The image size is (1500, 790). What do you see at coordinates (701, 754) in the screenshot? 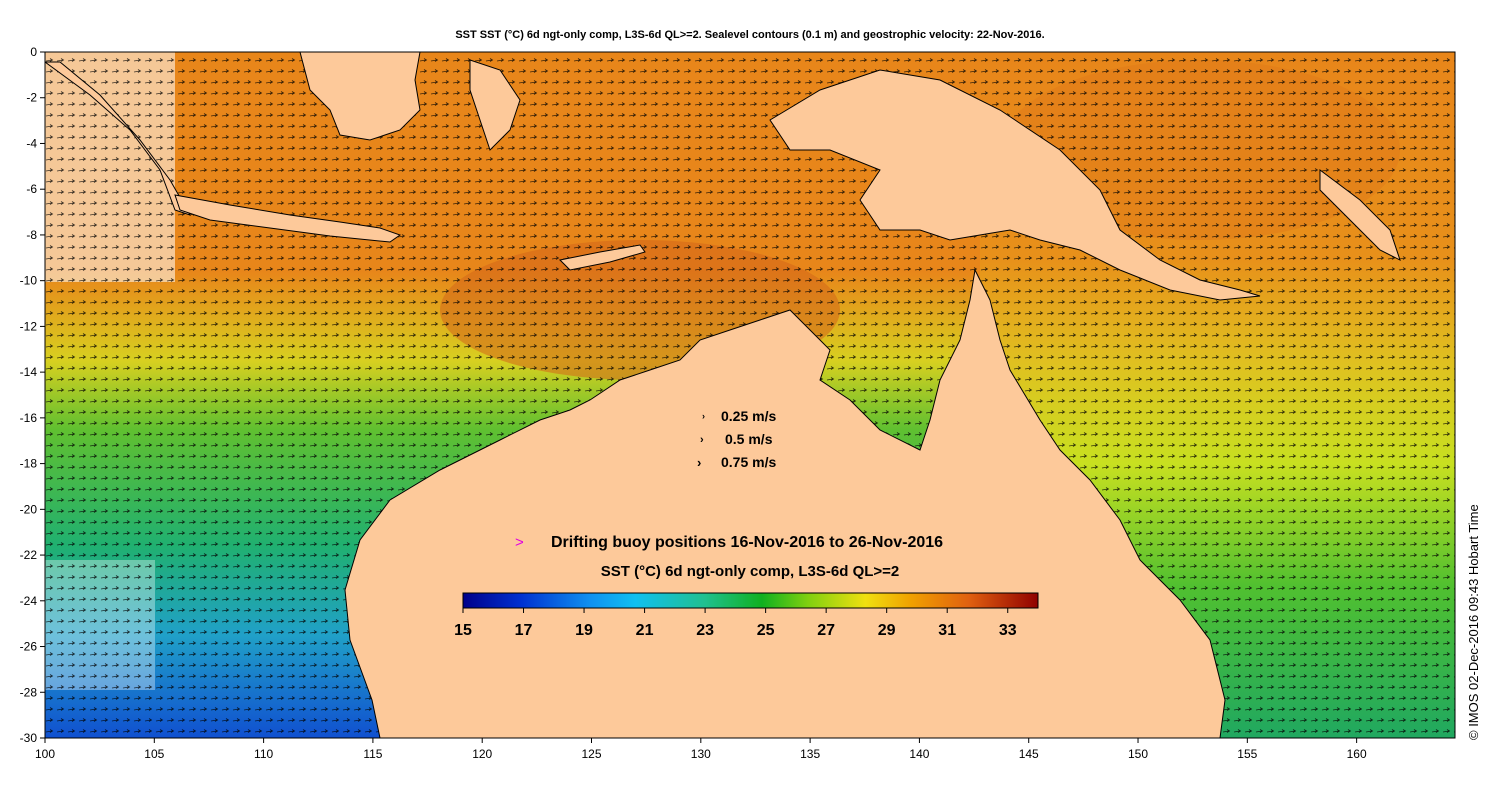
I see `x-tick-label: 130` at bounding box center [701, 754].